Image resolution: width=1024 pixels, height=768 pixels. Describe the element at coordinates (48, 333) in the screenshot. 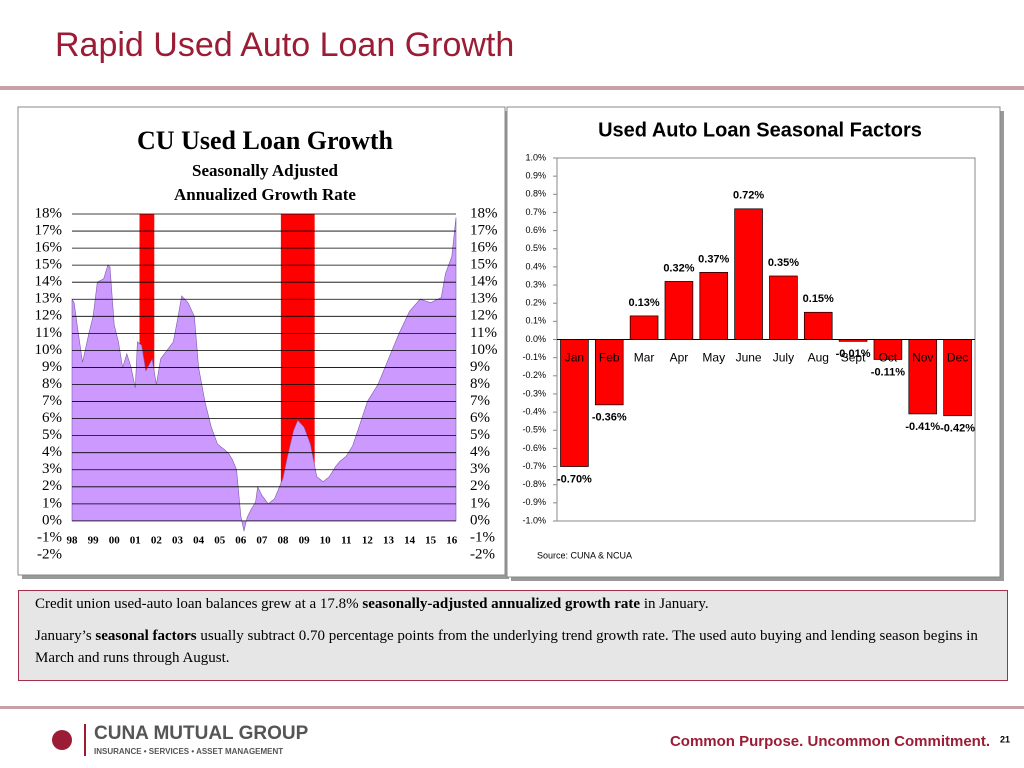

I see `y-tick-label: 11%` at that location.